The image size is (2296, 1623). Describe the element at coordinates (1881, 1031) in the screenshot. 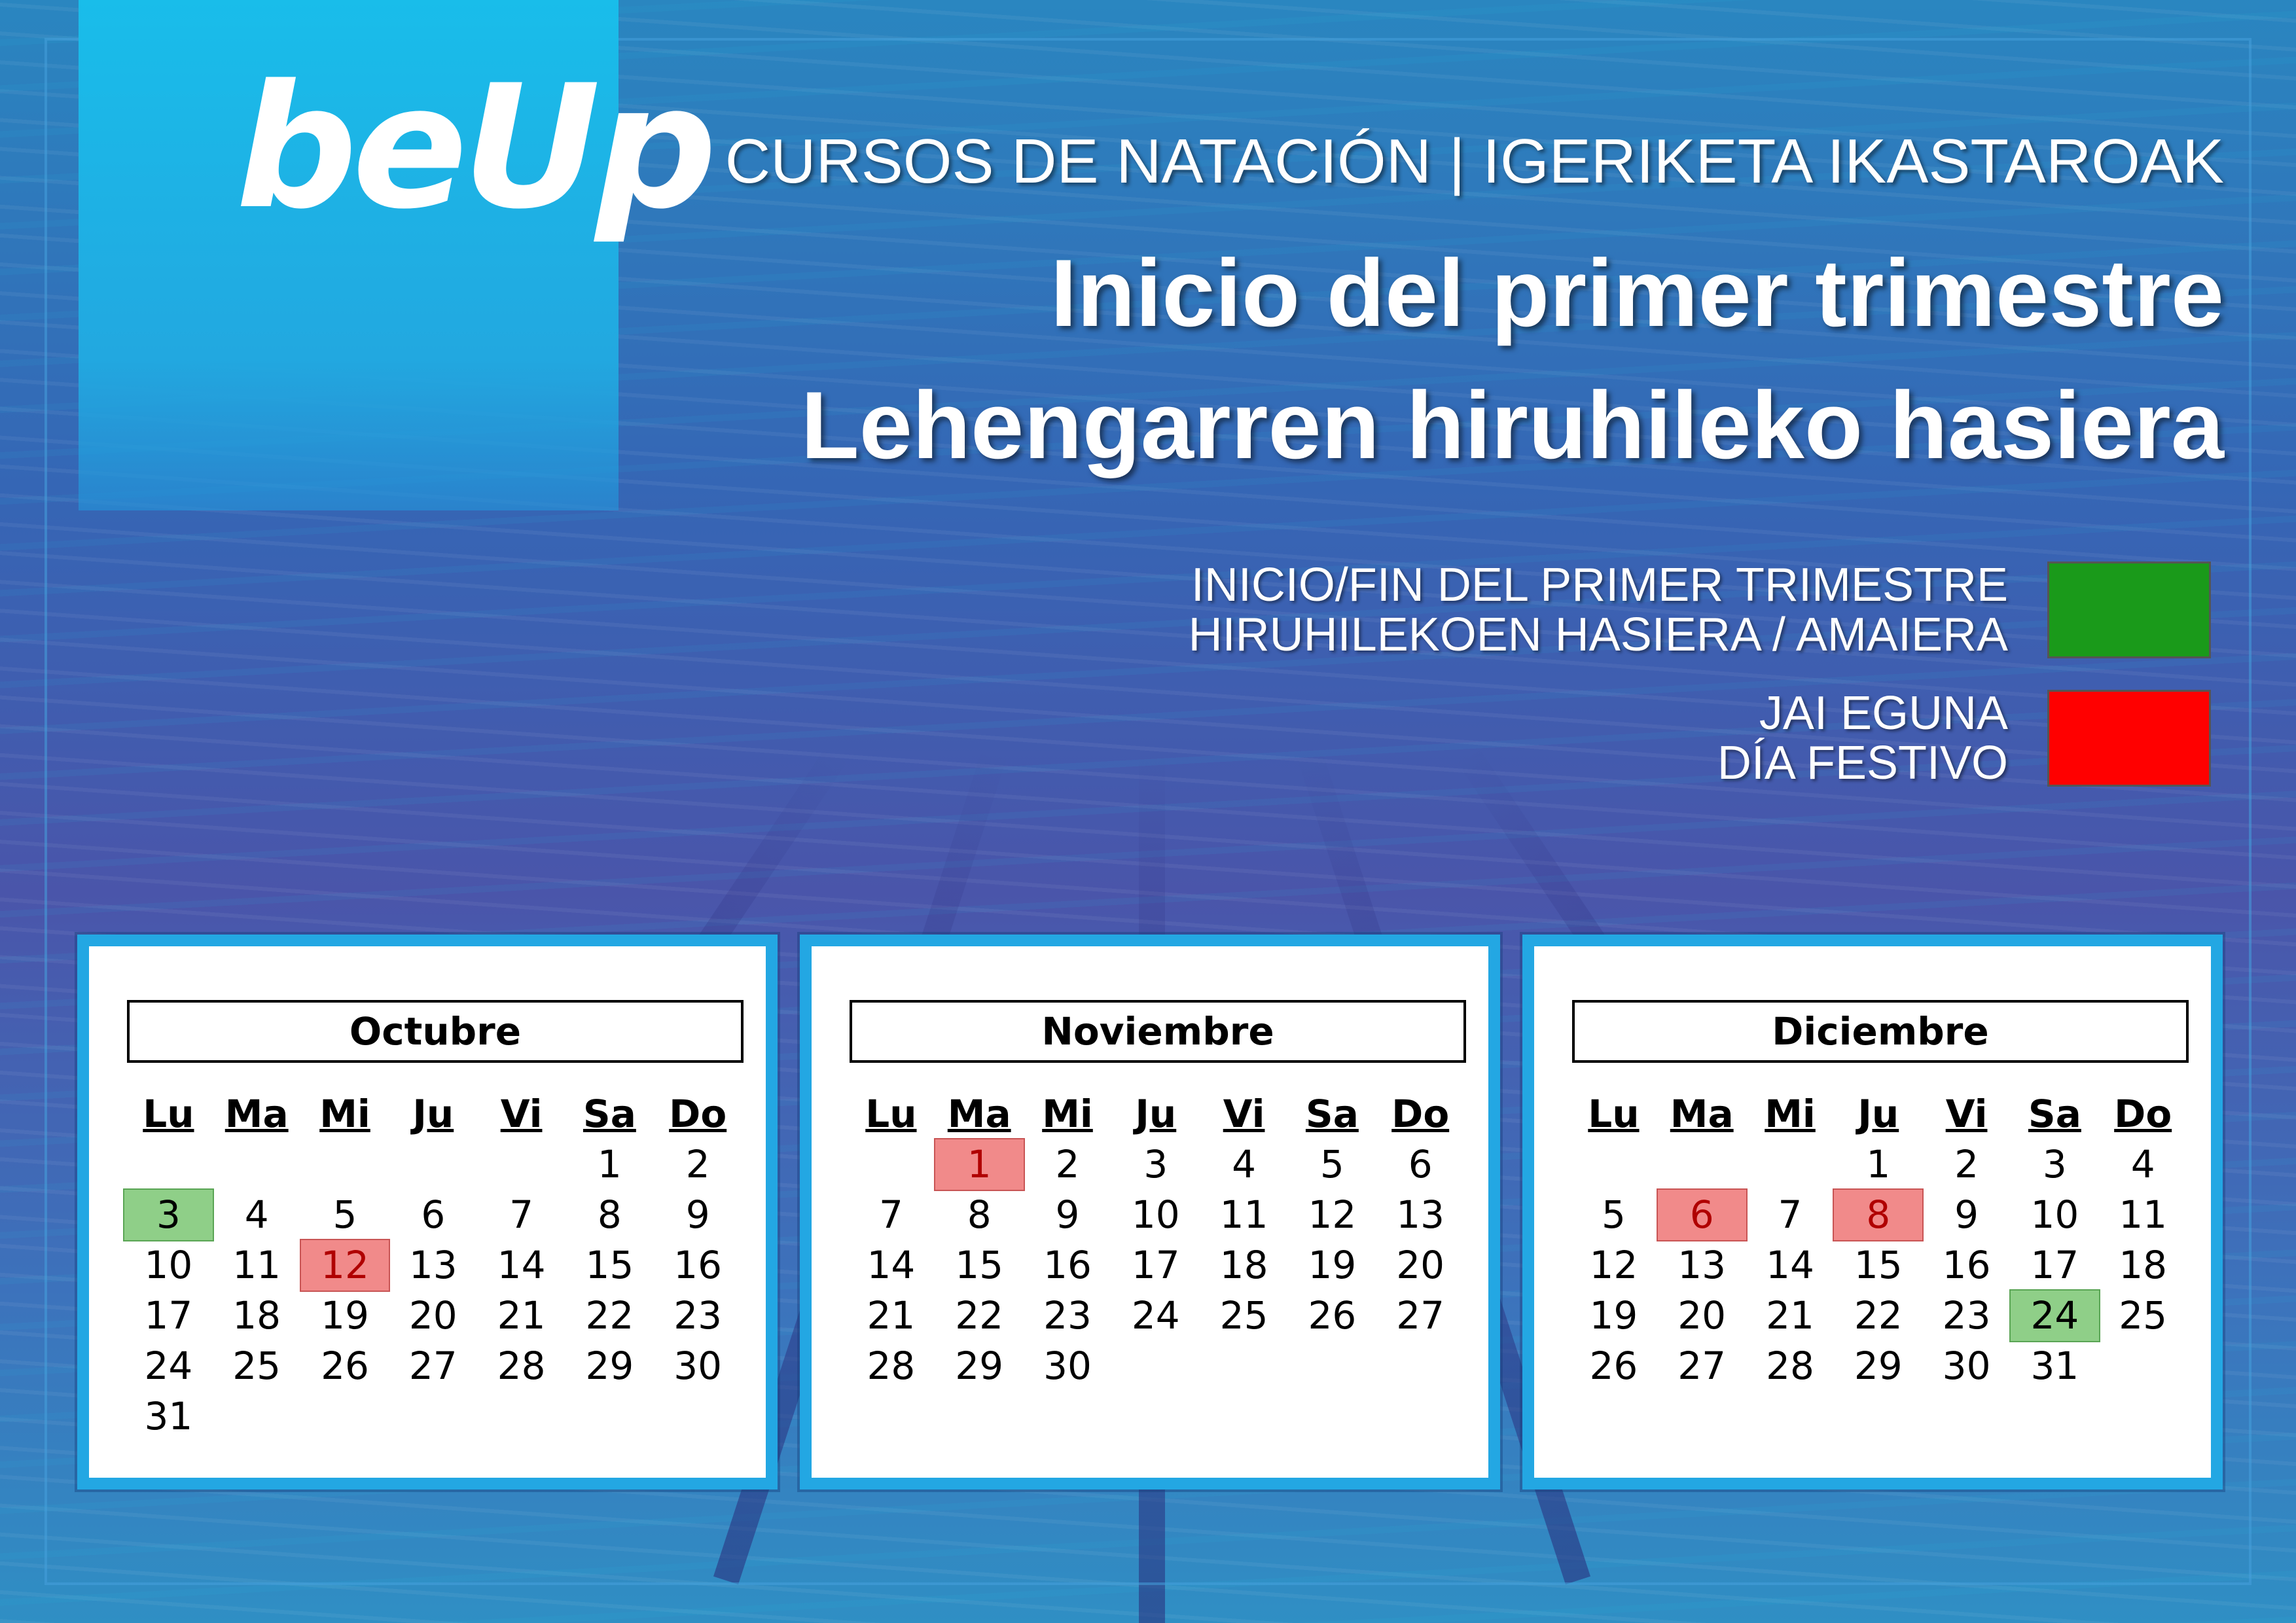

I see `calendar-month-title: Diciembre` at that location.